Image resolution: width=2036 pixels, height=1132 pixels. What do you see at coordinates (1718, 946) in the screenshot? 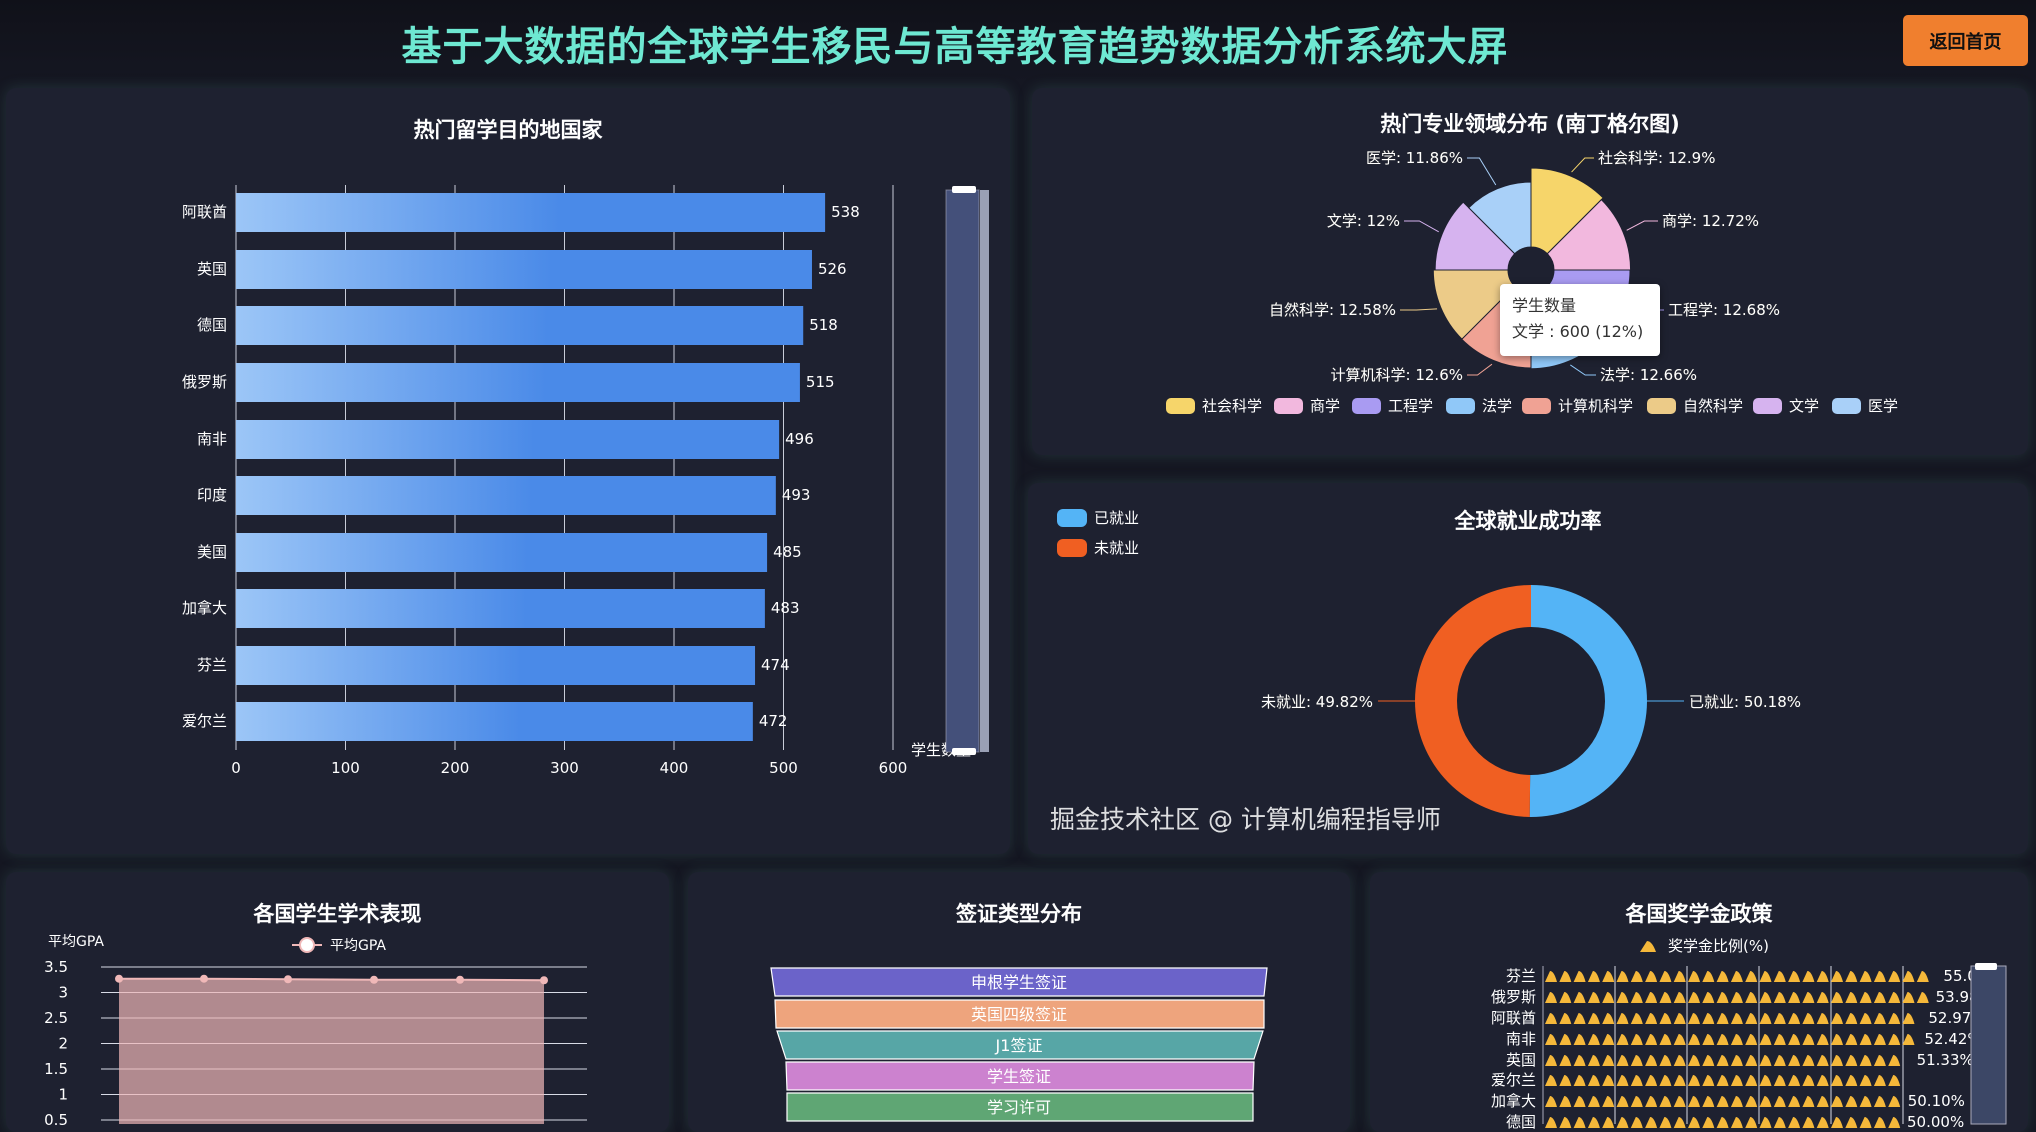
I see `legend-label: 奖学金比例(%)` at bounding box center [1718, 946].